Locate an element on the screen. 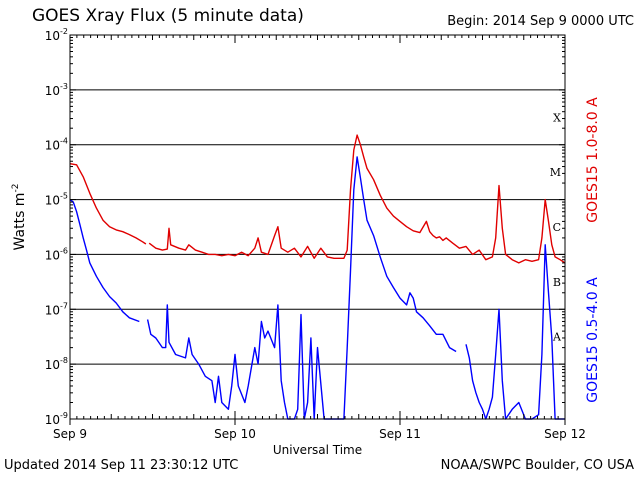 The image size is (640, 480). y-tick-label: 10⁻⁹ is located at coordinates (56, 419).